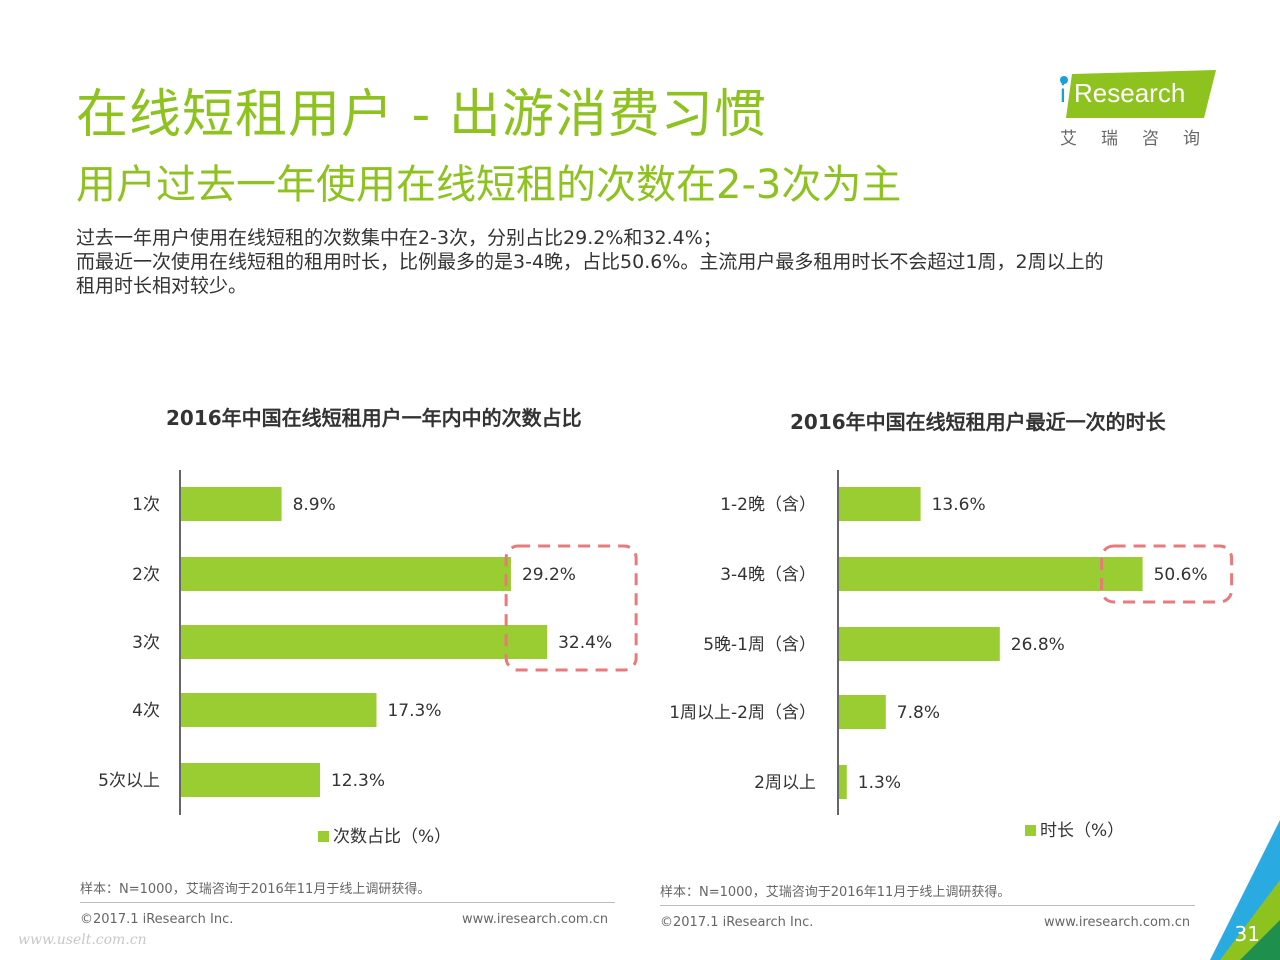 The height and width of the screenshot is (960, 1280). I want to click on page-number: 31, so click(1247, 934).